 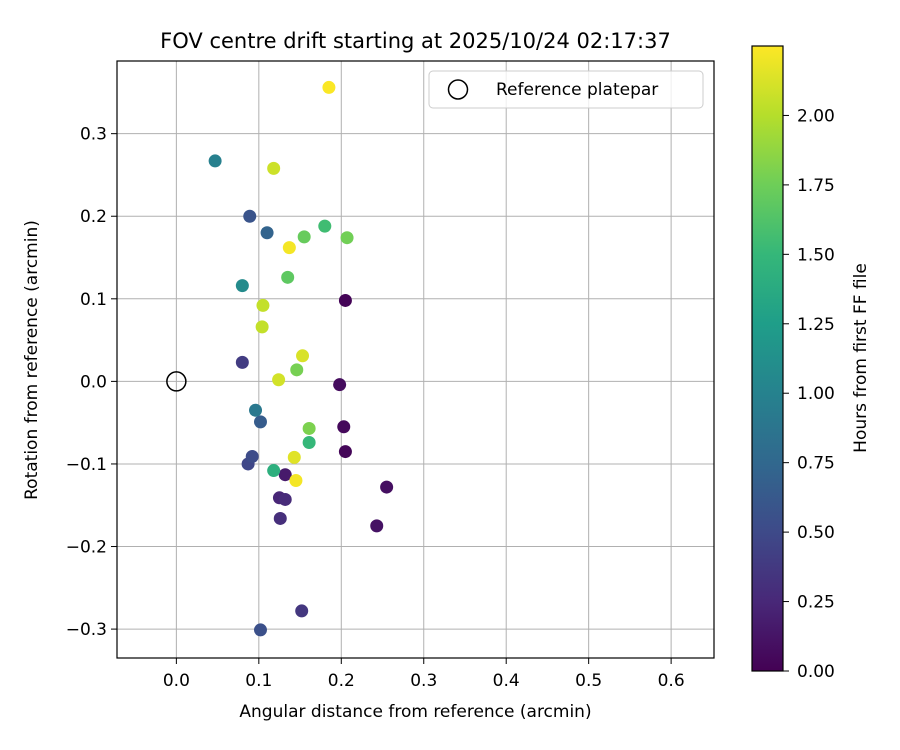 I want to click on x-tick-label: 0.1, so click(x=258, y=681).